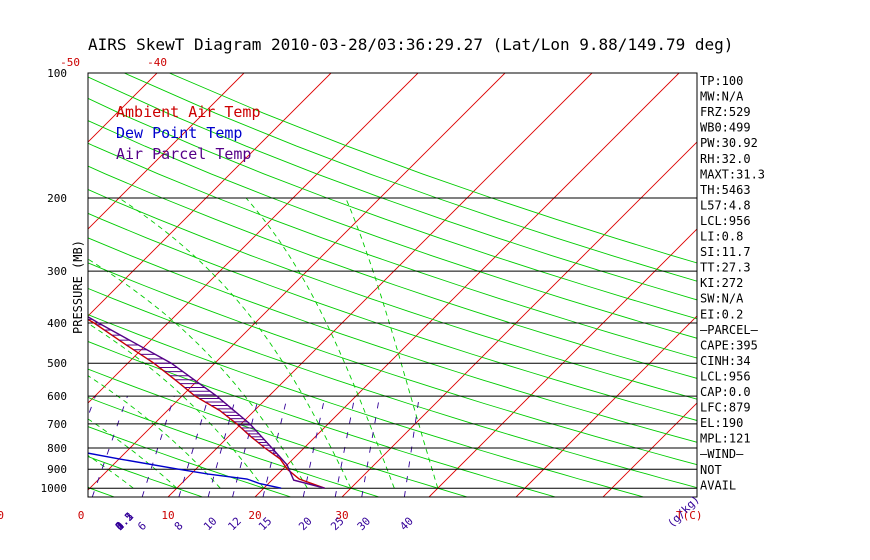 Image resolution: width=870 pixels, height=560 pixels. I want to click on stat-item: SI:11.7, so click(725, 252).